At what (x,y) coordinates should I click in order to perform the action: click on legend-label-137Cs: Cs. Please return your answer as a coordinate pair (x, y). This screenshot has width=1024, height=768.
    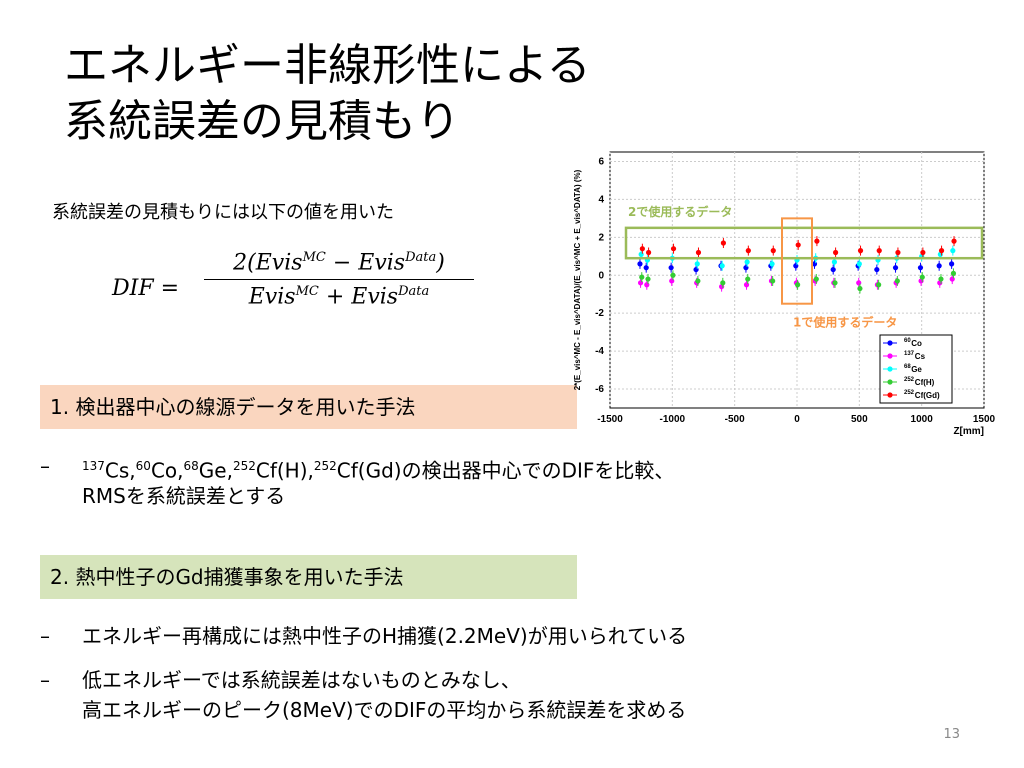
    Looking at the image, I should click on (920, 356).